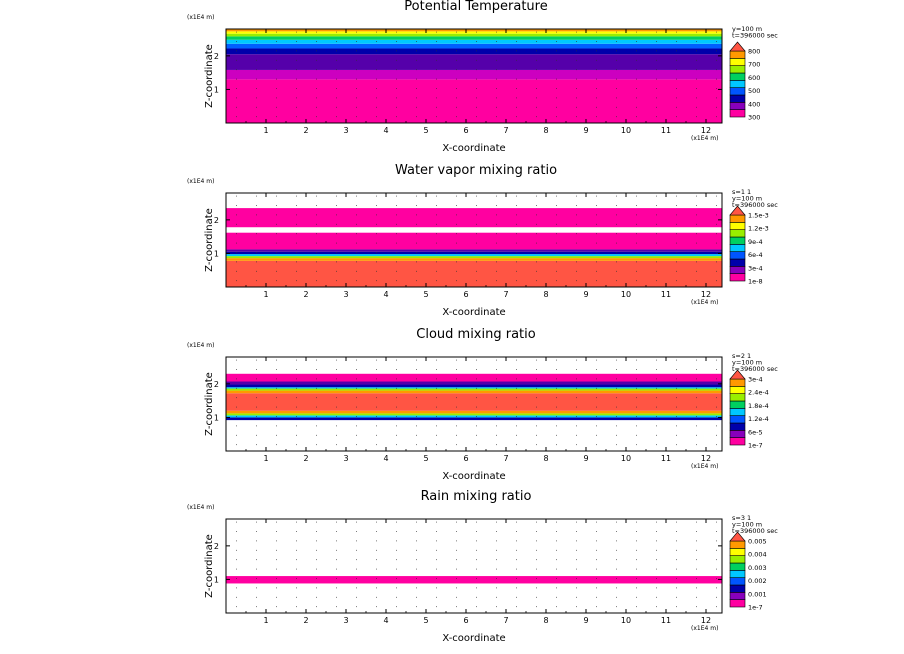 This screenshot has height=654, width=904. I want to click on colorbar-segment, so click(737, 233).